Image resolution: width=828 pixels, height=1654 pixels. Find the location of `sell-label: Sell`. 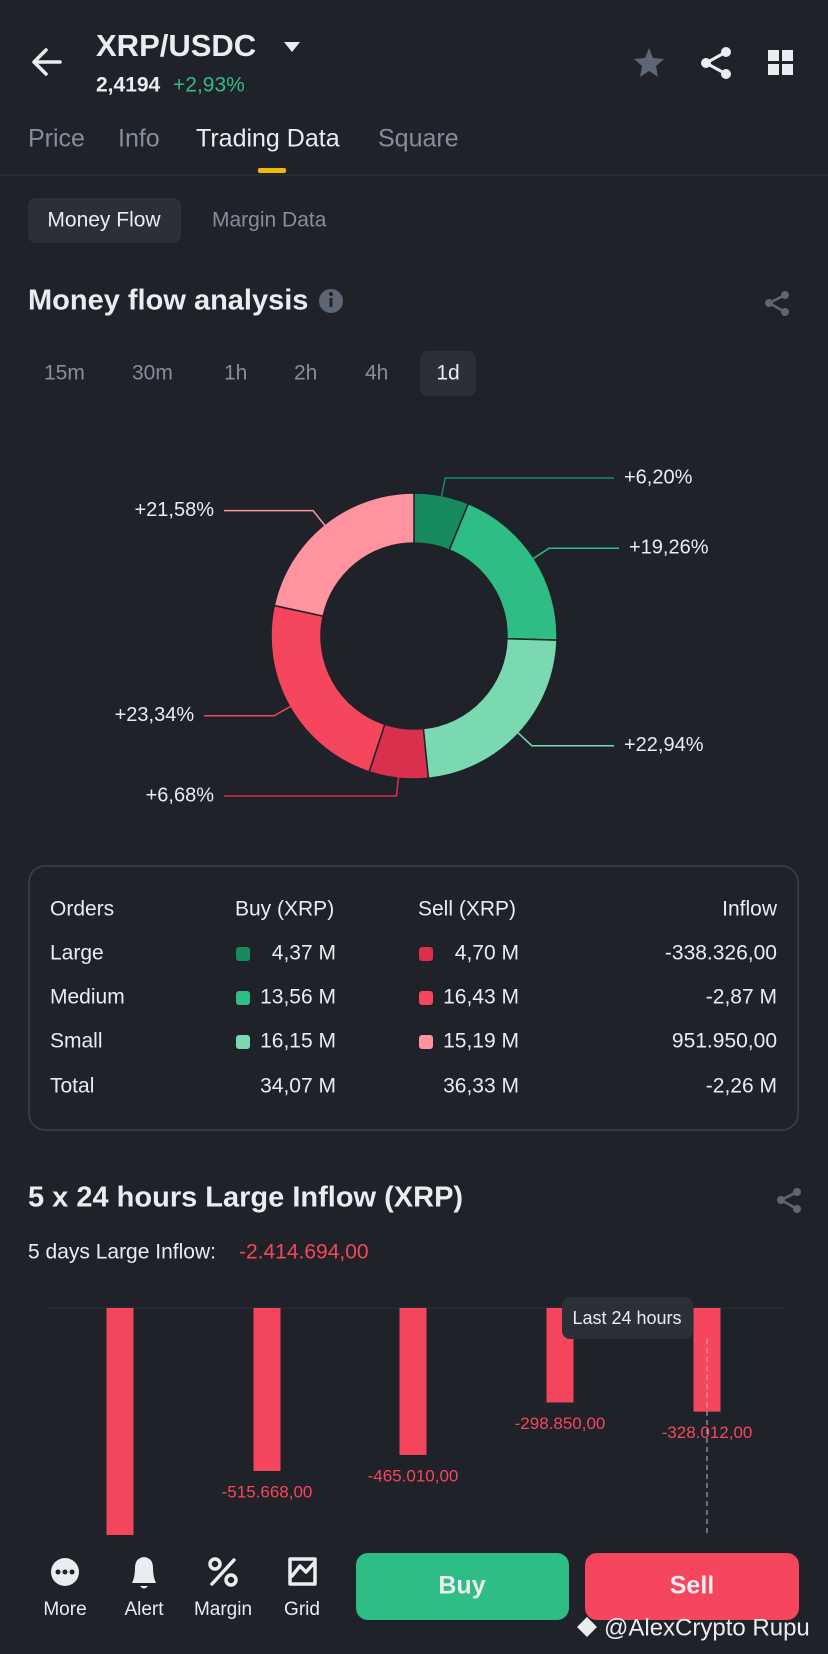

sell-label: Sell is located at coordinates (692, 1586).